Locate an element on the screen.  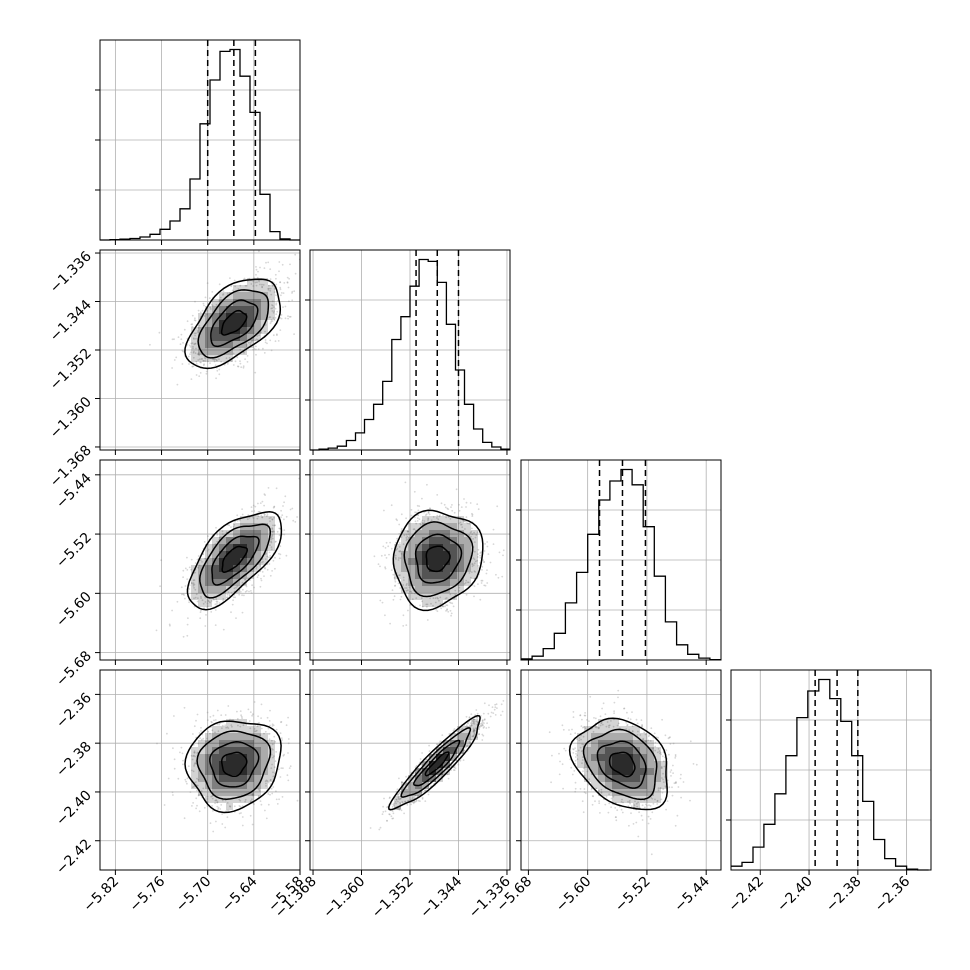
x-tick-label: −1.344 is located at coordinates (441, 897).